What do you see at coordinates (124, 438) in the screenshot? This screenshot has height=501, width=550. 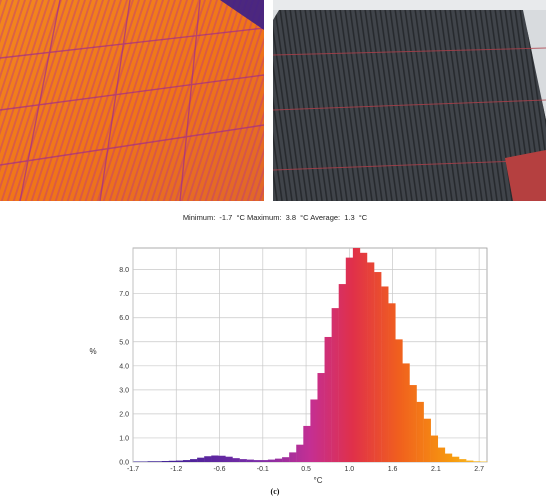 I see `y-tick-label: 1.0` at bounding box center [124, 438].